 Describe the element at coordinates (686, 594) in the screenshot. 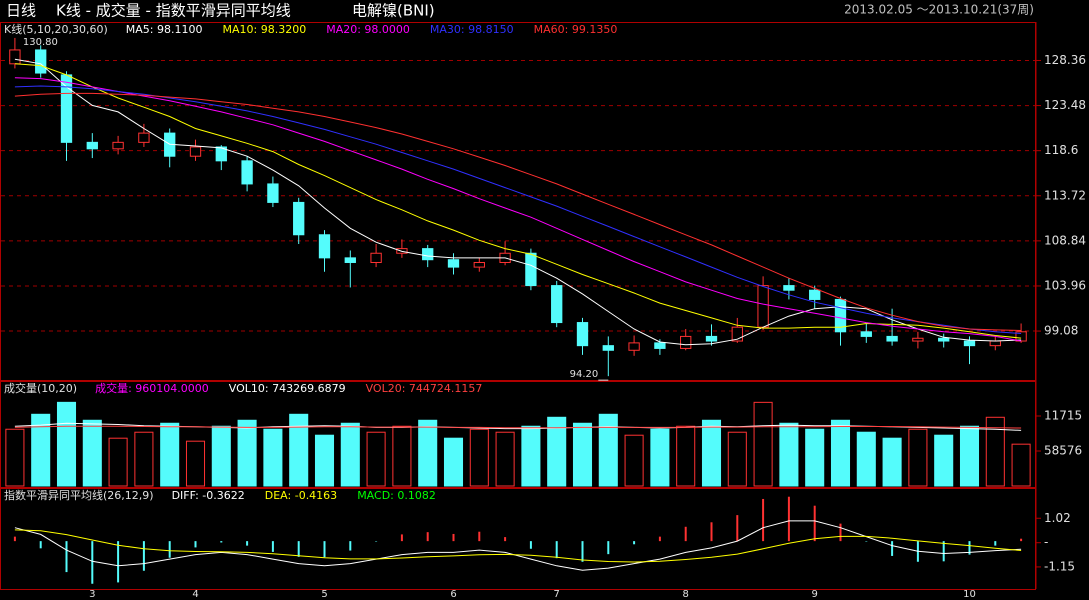

I see `x-tick-label: 8` at that location.